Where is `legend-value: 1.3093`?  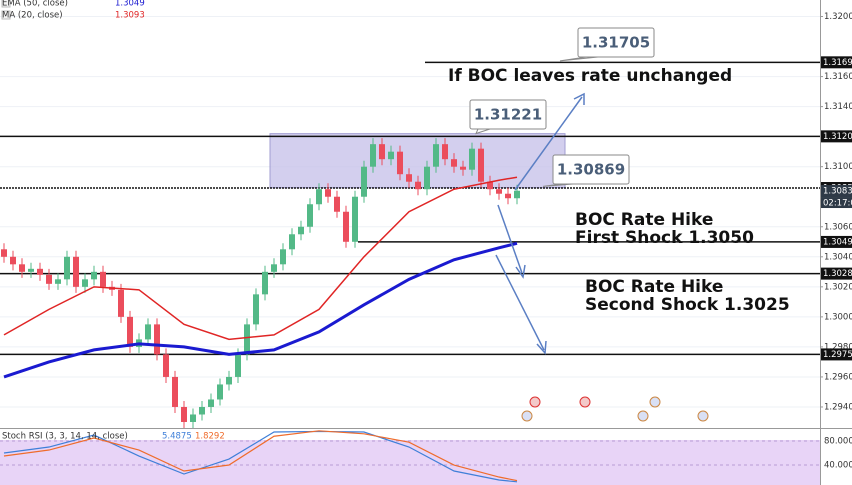 legend-value: 1.3093 is located at coordinates (130, 16).